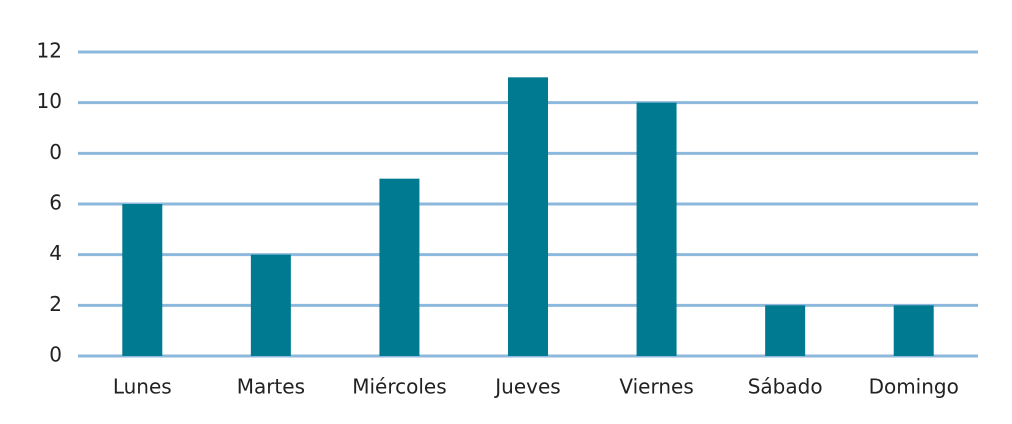 The image size is (1012, 424). Describe the element at coordinates (55, 304) in the screenshot. I see `y-tick-label: 2` at that location.